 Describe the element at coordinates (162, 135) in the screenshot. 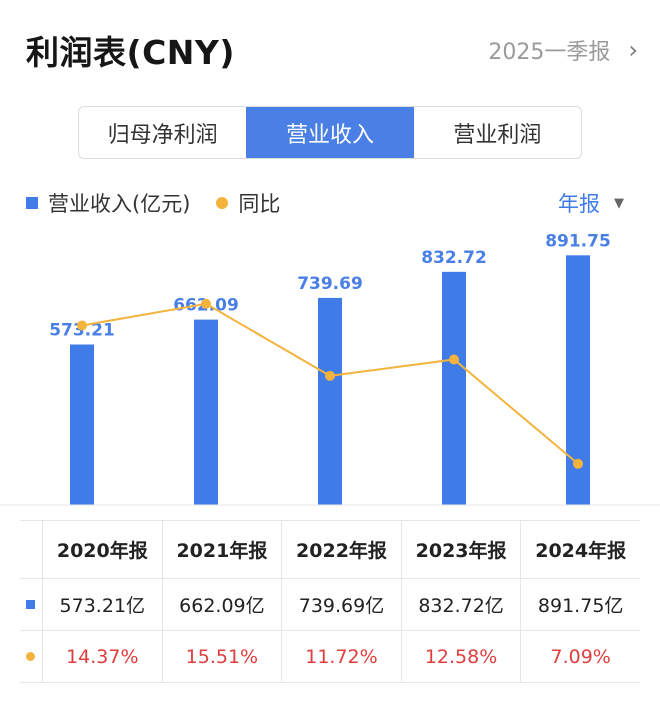

I see `tab-net-profit: 归母净利润` at that location.